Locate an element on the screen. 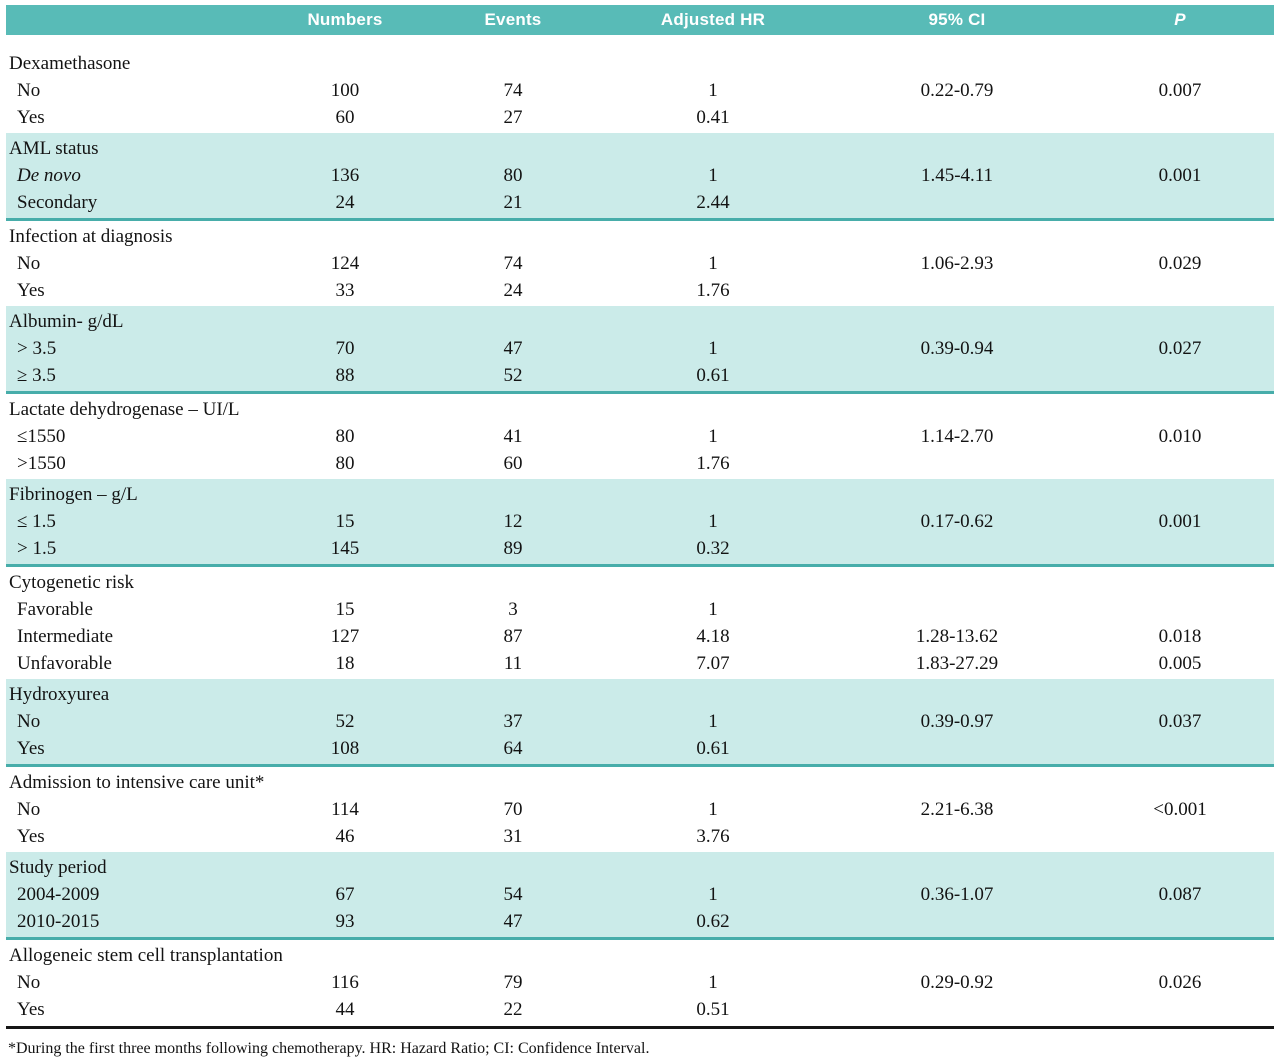 The height and width of the screenshot is (1057, 1280). cell-label: De novo is located at coordinates (49, 175).